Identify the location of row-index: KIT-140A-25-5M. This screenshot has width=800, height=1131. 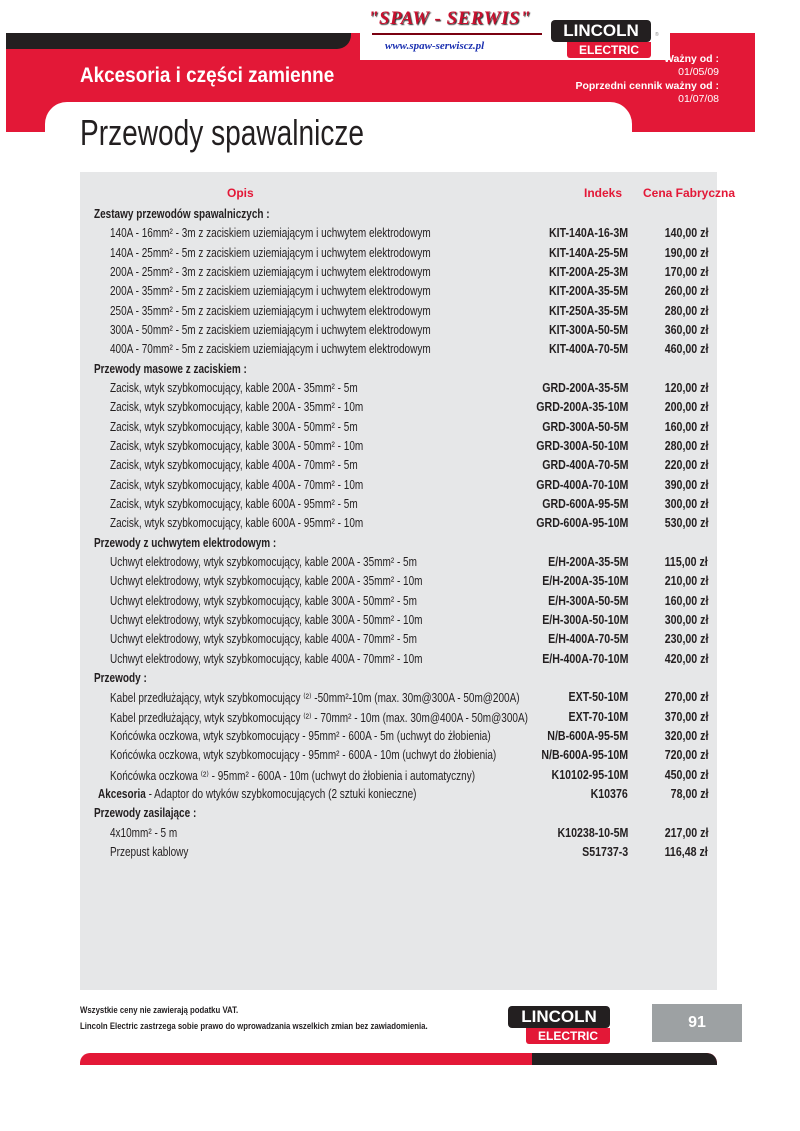
(588, 252).